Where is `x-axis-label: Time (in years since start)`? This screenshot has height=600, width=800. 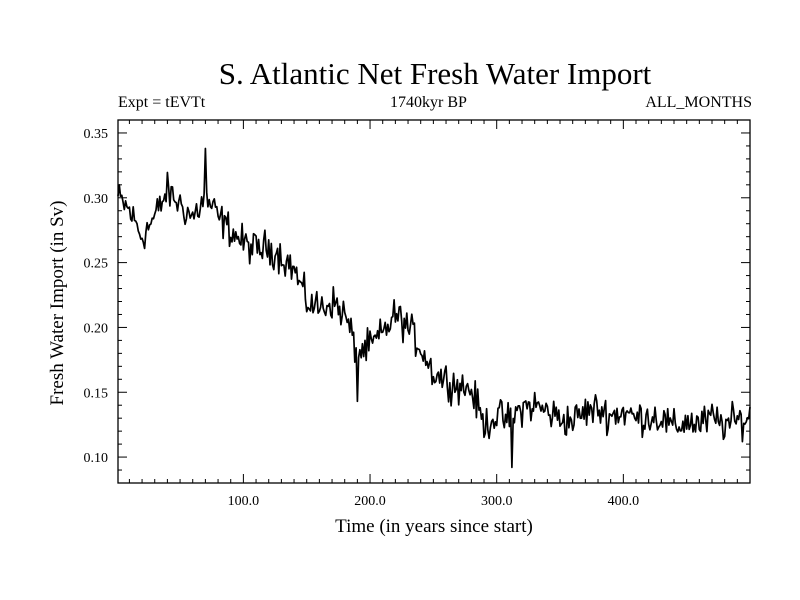
x-axis-label: Time (in years since start) is located at coordinates (434, 526).